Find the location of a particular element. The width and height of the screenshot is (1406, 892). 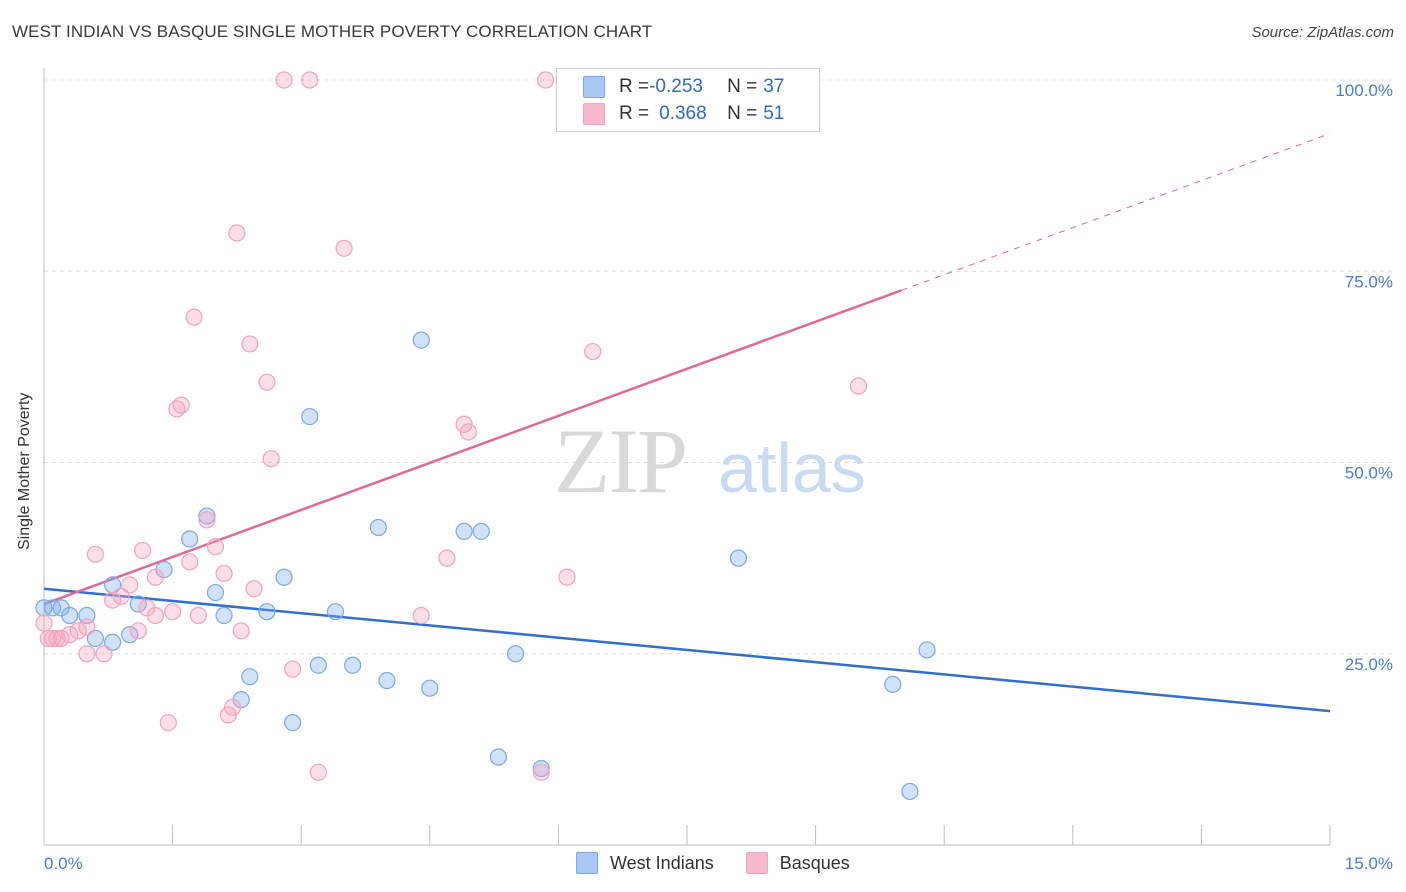

watermark: ZIP atlas is located at coordinates (710, 461).